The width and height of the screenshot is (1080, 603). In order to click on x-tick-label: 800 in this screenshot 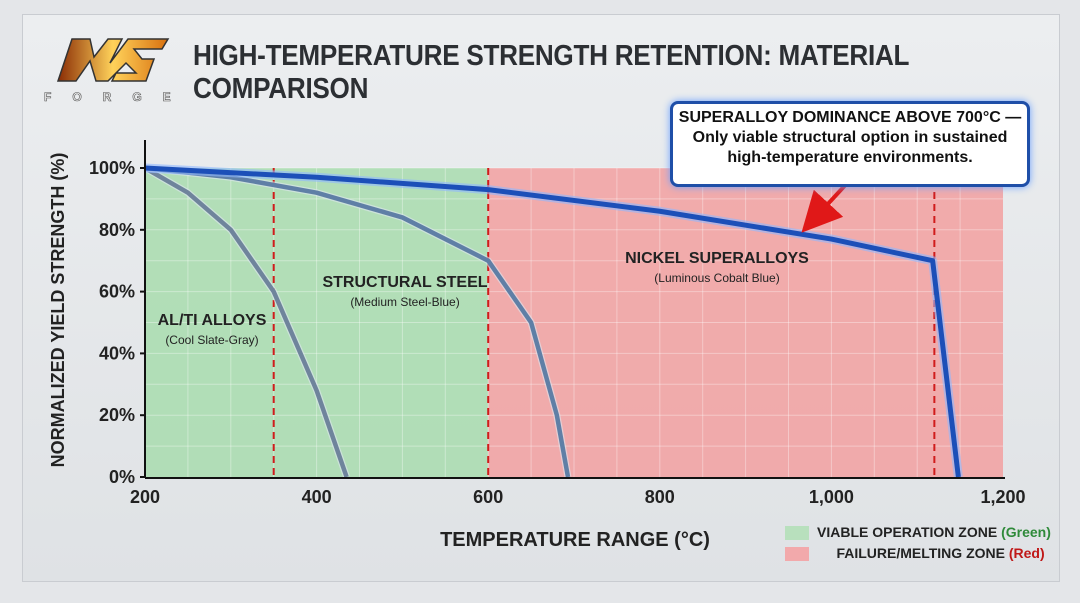, I will do `click(660, 497)`.